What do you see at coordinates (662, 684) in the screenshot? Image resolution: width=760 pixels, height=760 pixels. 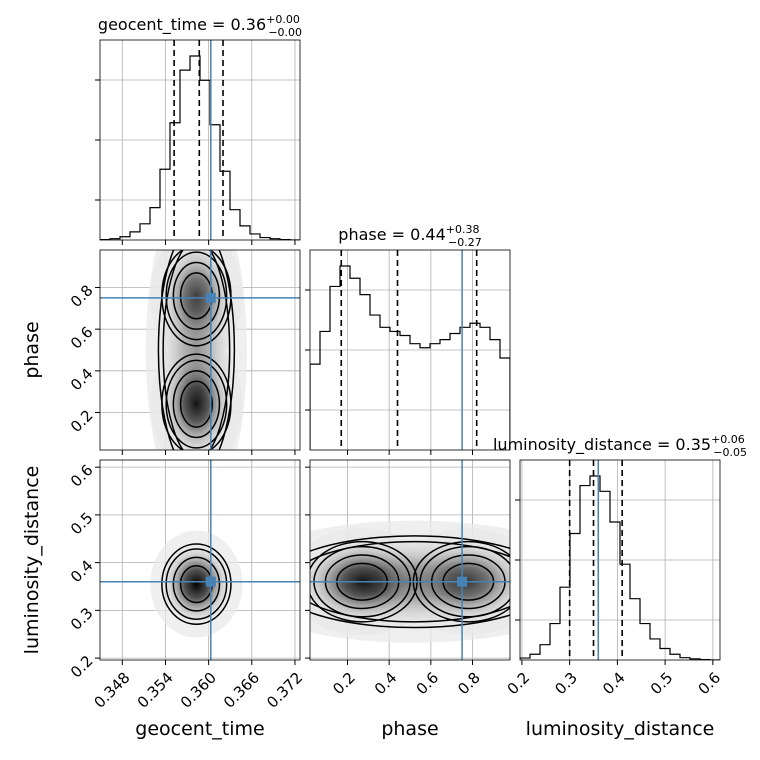 I see `x-tick-label: 0.5` at bounding box center [662, 684].